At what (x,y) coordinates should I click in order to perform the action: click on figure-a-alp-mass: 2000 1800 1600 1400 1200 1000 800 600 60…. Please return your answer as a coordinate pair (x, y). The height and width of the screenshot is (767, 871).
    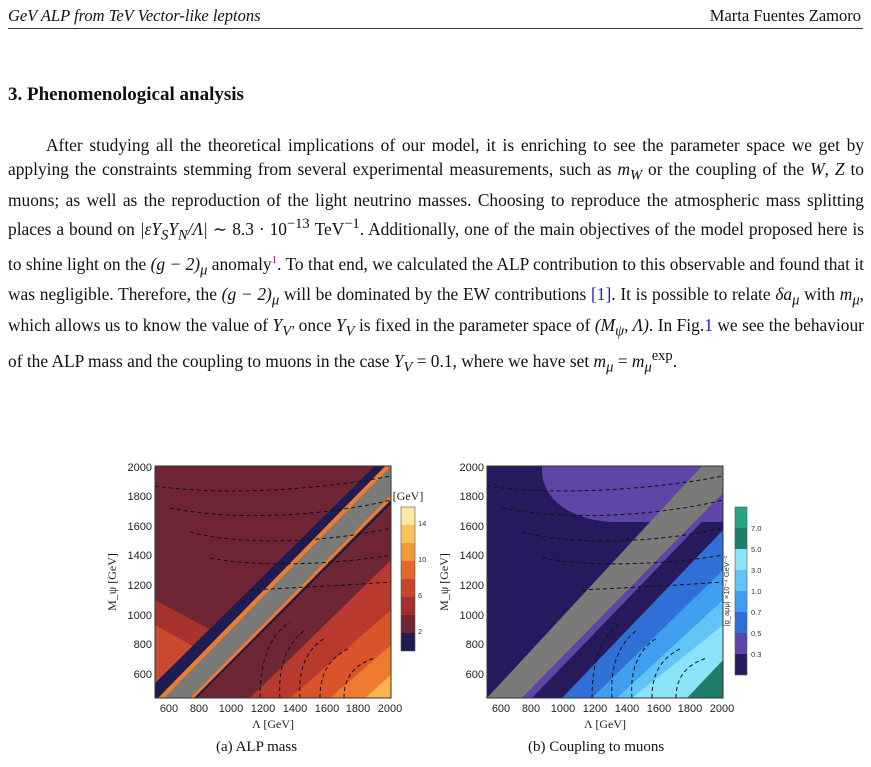
    Looking at the image, I should click on (265, 596).